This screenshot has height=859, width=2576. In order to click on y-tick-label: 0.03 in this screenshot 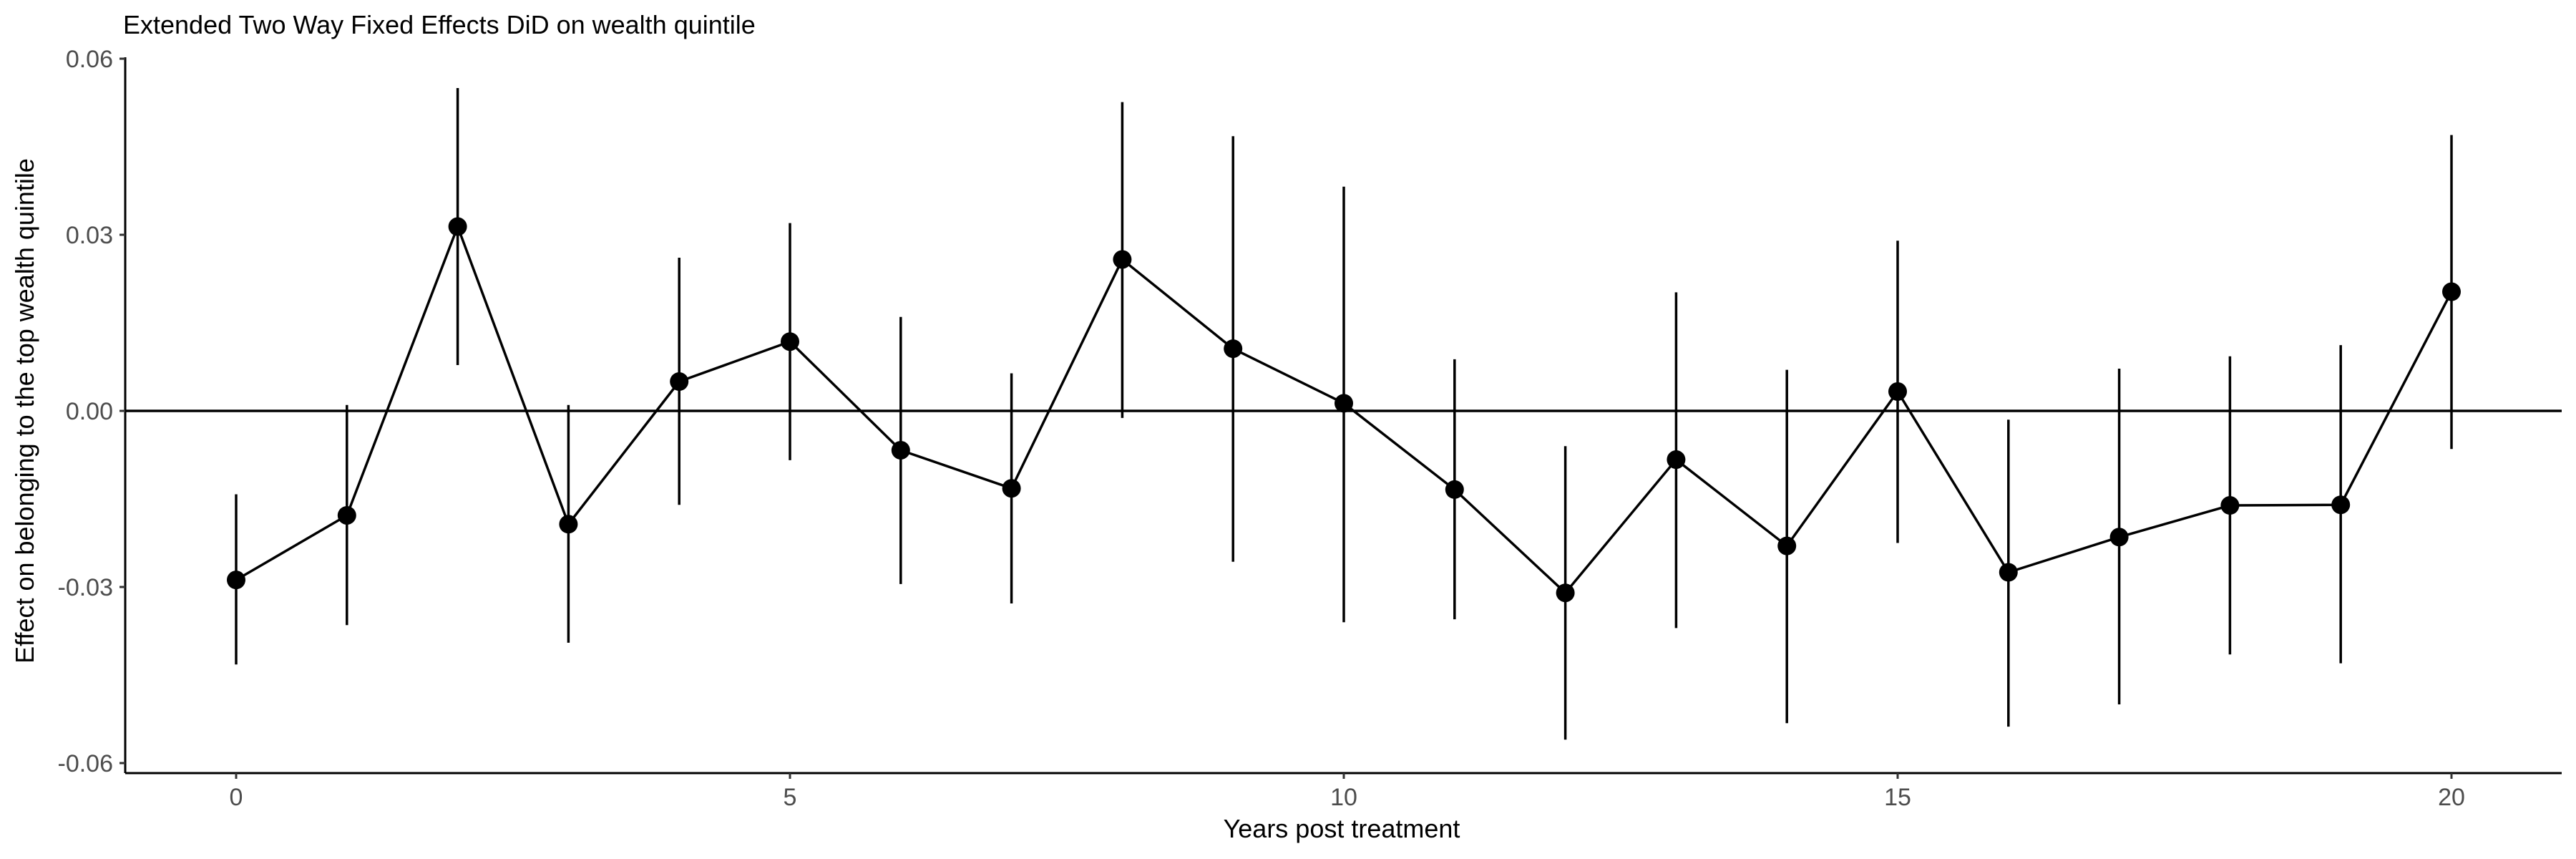, I will do `click(89, 235)`.